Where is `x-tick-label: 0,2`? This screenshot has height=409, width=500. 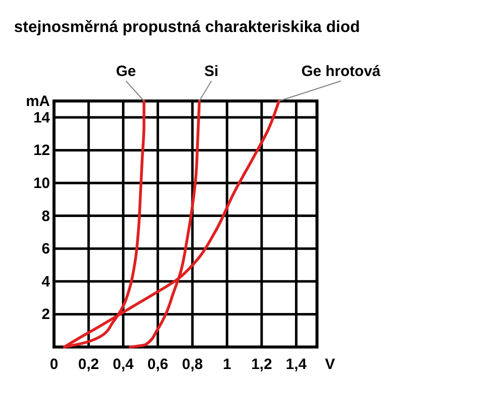 x-tick-label: 0,2 is located at coordinates (89, 364).